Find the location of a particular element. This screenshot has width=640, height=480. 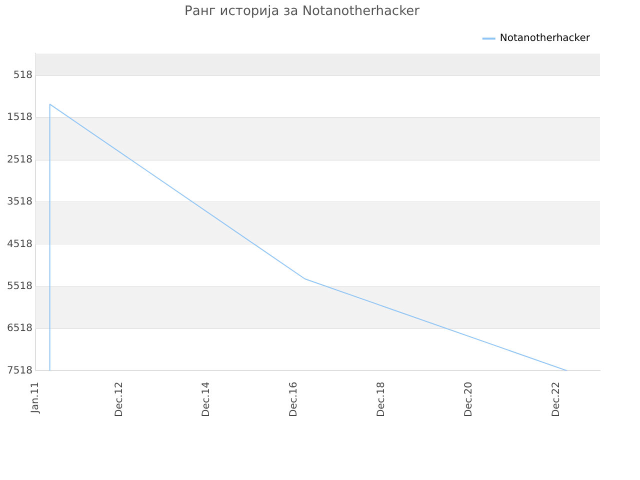

y-tick-label: 6518 is located at coordinates (19, 328).